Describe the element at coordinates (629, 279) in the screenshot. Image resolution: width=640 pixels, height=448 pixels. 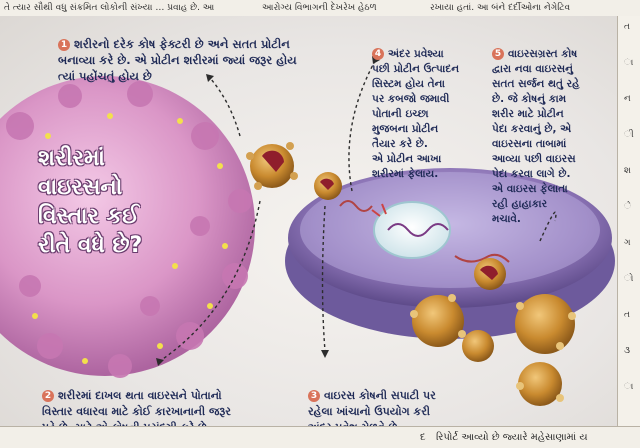
I see `column-char: ો` at that location.